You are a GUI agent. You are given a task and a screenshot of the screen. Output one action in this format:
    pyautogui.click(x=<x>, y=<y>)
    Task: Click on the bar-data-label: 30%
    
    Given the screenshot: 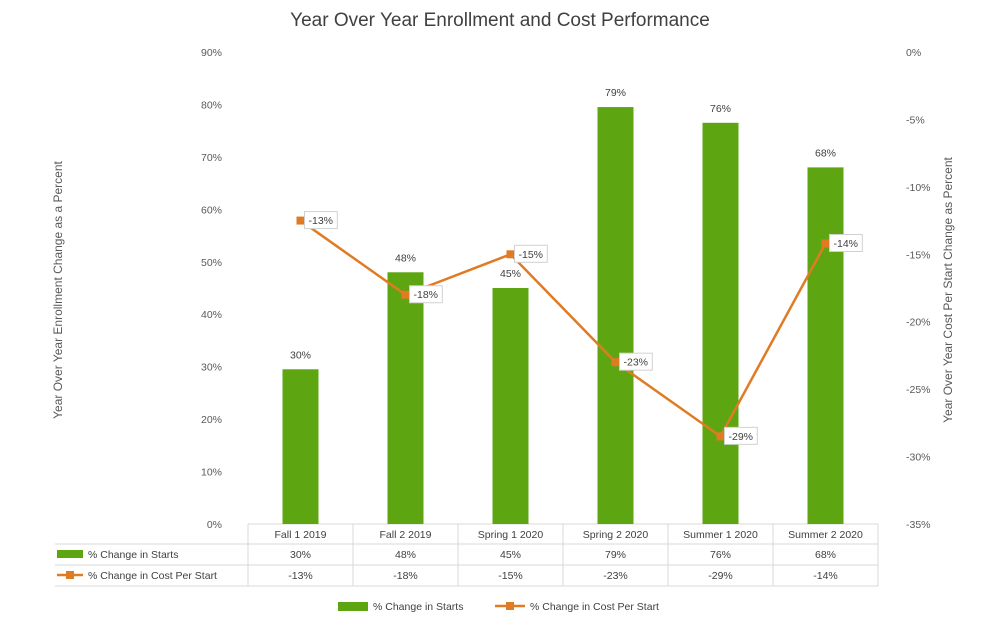 What is the action you would take?
    pyautogui.click(x=300, y=355)
    